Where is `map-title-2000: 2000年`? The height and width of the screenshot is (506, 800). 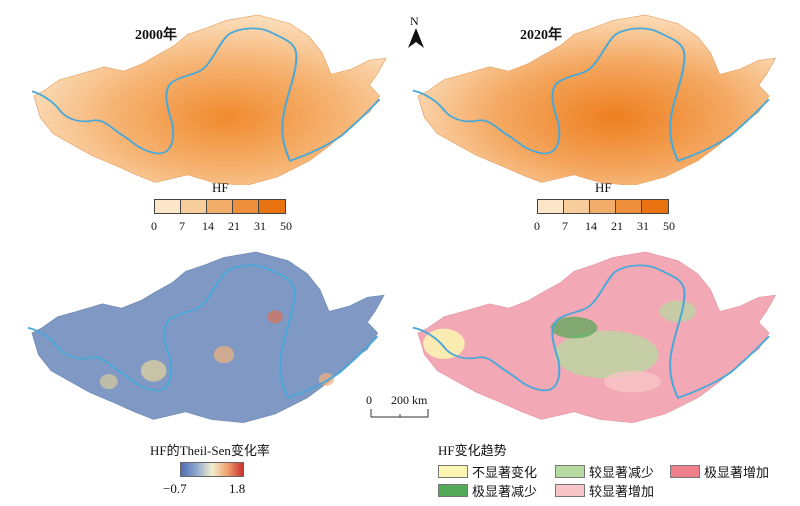 map-title-2000: 2000年 is located at coordinates (156, 35).